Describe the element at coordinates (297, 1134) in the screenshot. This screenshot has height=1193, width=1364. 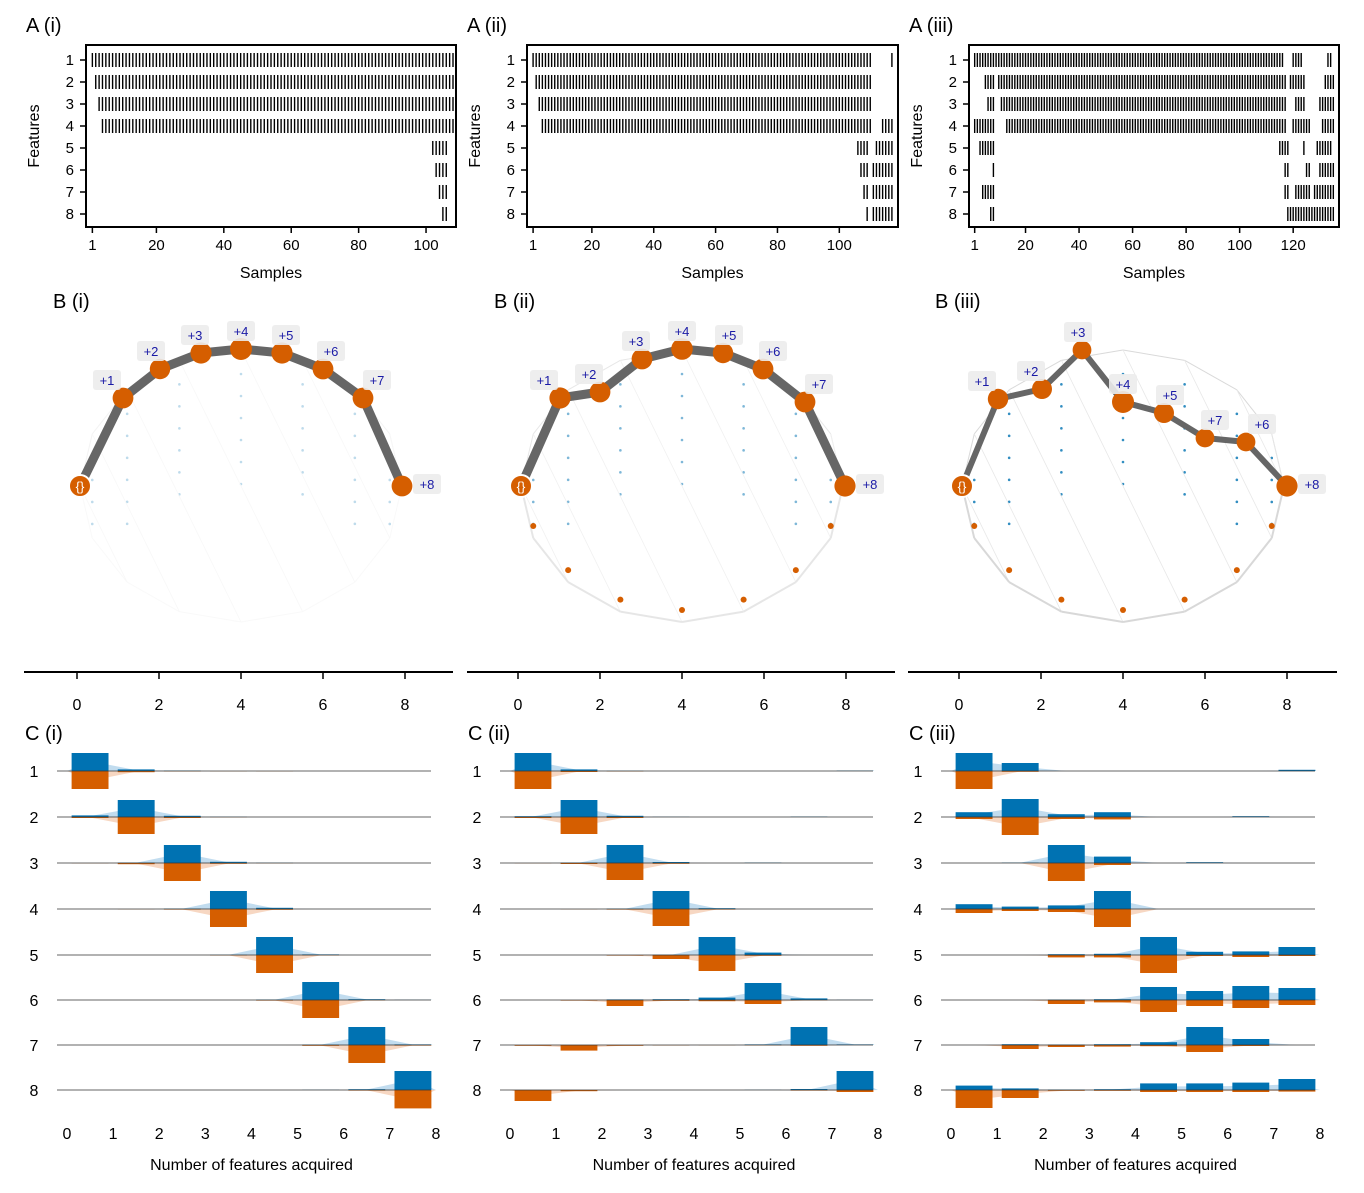
I see `x-tick-label: 5` at that location.